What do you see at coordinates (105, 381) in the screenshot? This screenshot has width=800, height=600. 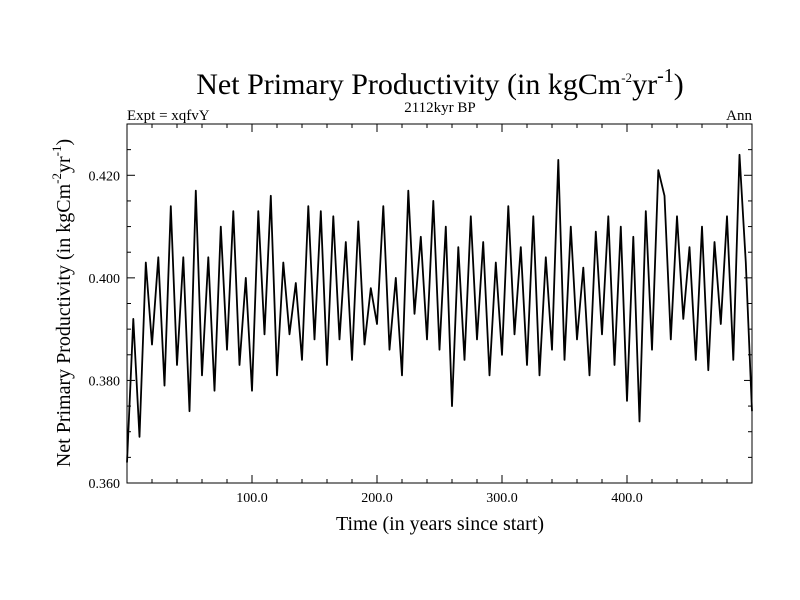 I see `y-tick-label: 0.380` at bounding box center [105, 381].